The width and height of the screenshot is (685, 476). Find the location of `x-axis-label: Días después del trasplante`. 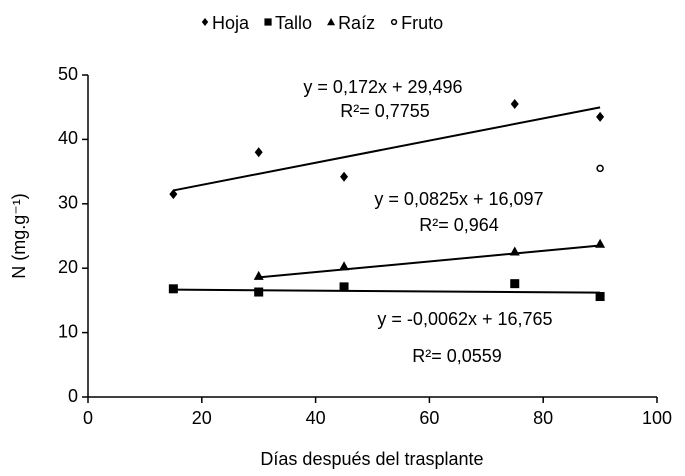

x-axis-label: Días después del trasplante is located at coordinates (371, 459).